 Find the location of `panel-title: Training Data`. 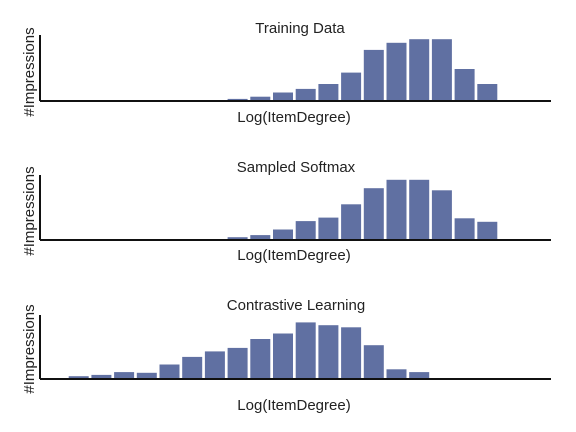

panel-title: Training Data is located at coordinates (300, 28).